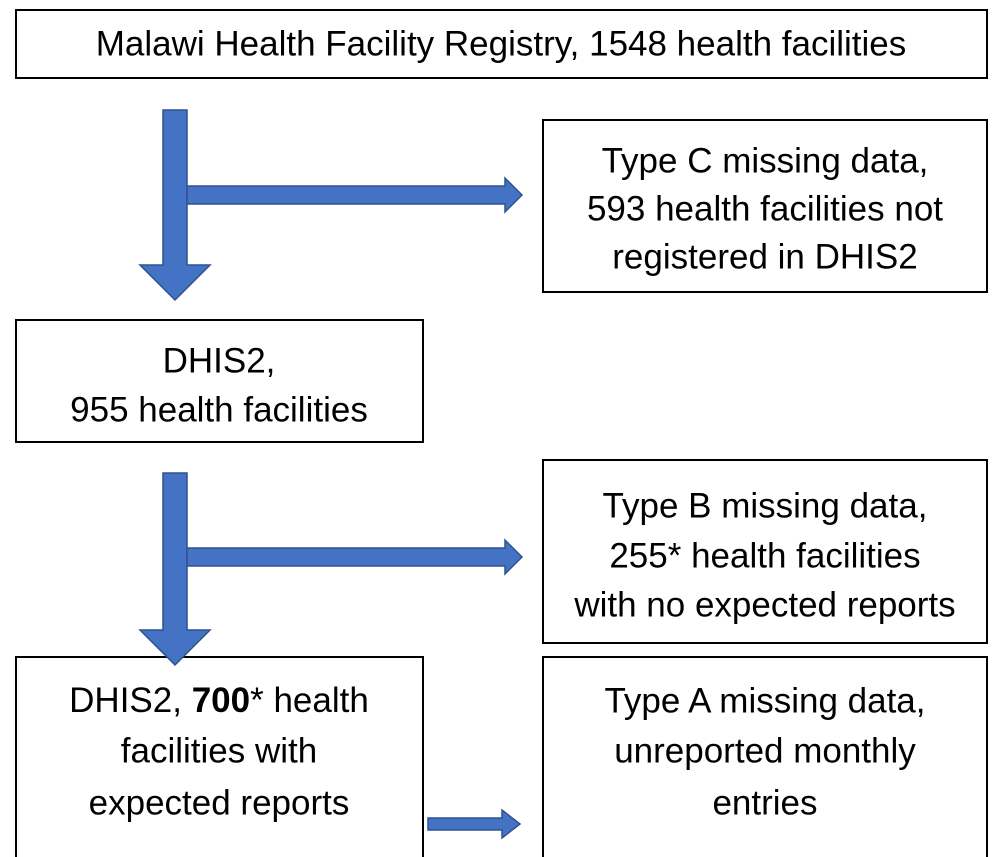  Describe the element at coordinates (219, 409) in the screenshot. I see `node-text: 955 health facilities` at that location.